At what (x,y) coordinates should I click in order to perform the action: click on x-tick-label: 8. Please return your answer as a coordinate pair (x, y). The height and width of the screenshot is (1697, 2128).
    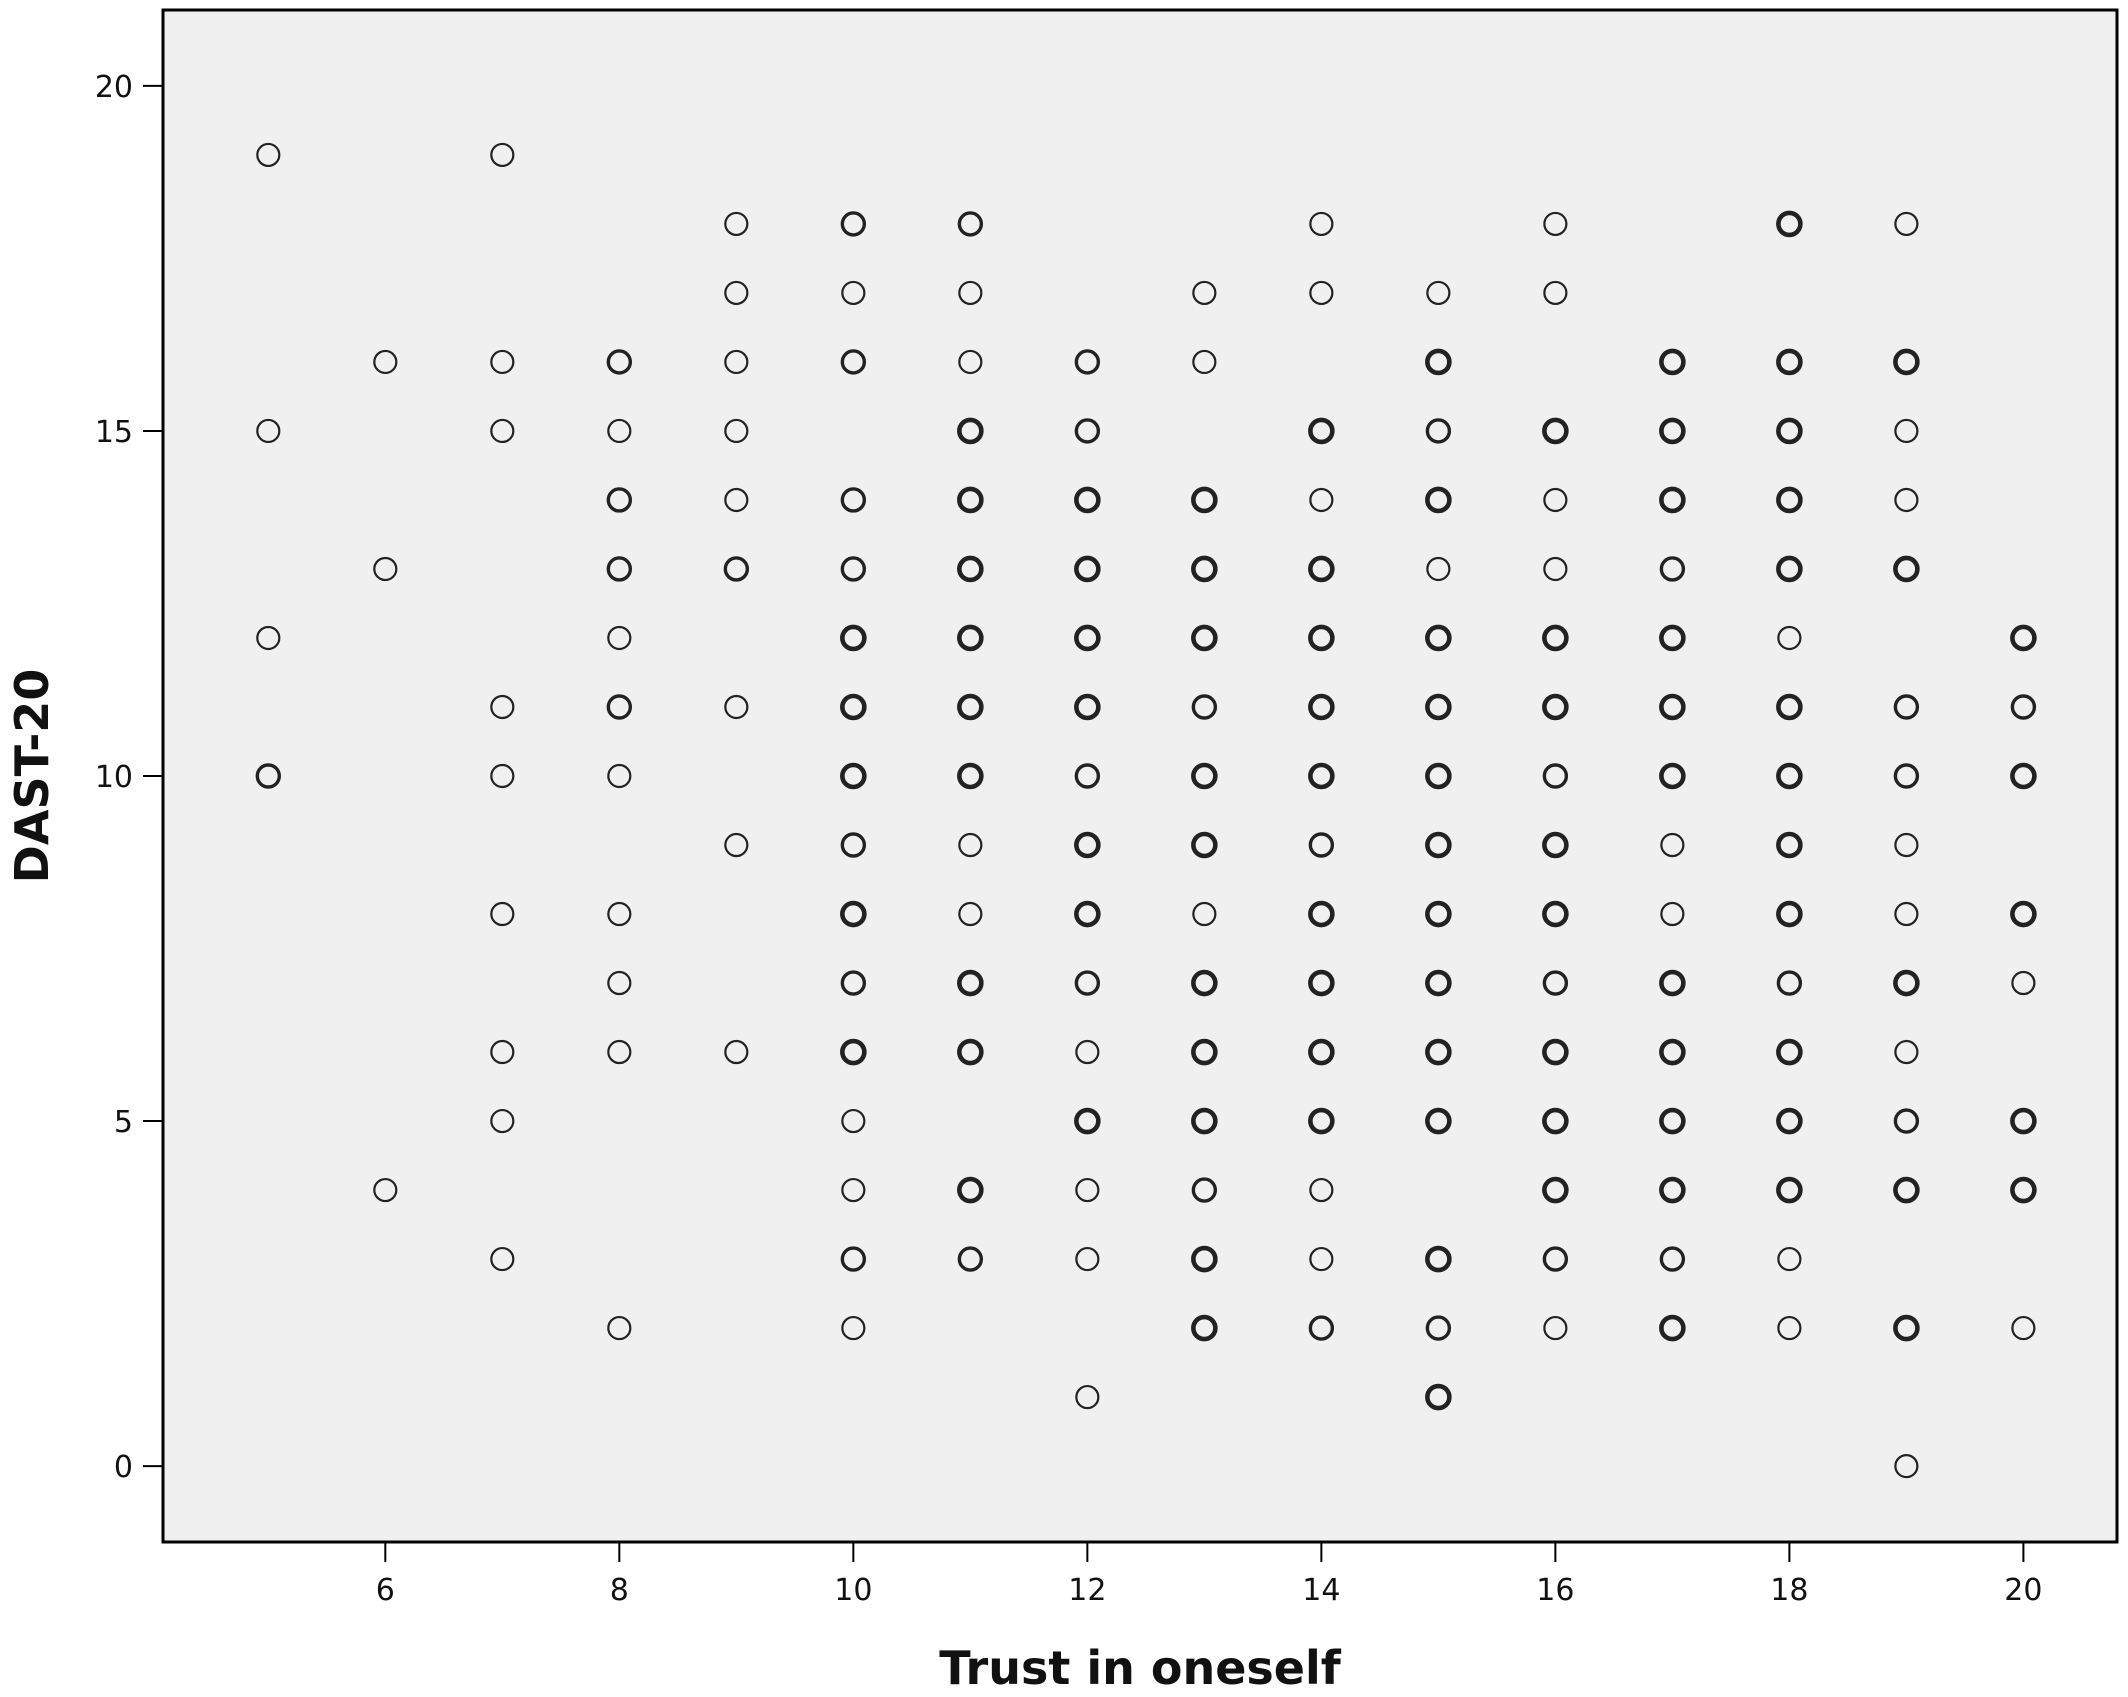
    Looking at the image, I should click on (619, 1590).